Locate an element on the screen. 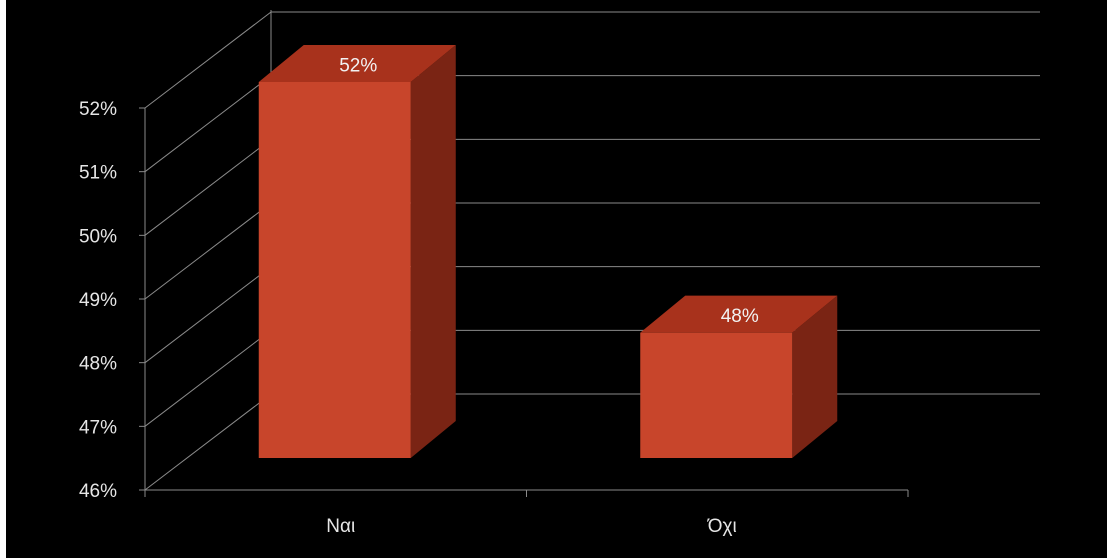  y-tick-label: 46% is located at coordinates (98, 491).